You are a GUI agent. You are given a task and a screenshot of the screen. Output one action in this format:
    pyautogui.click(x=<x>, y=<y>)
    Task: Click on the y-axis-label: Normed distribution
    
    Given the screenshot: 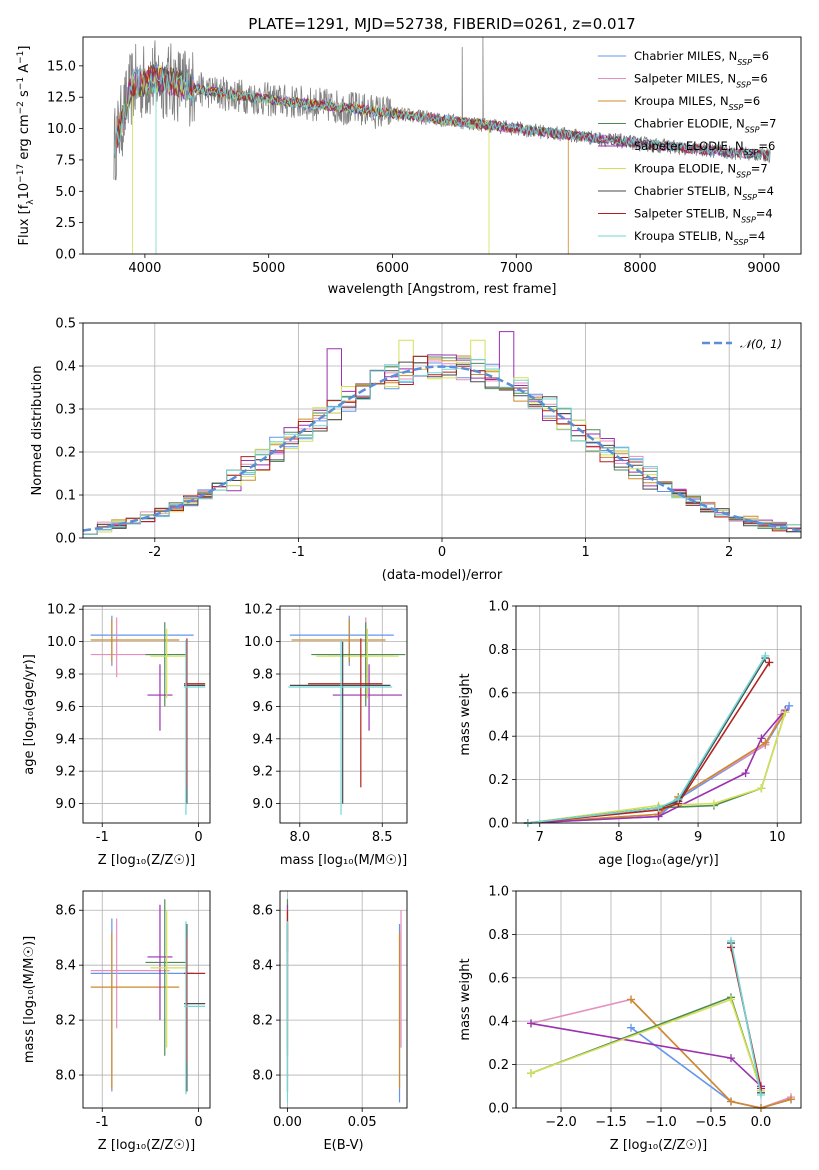 What is the action you would take?
    pyautogui.click(x=37, y=431)
    